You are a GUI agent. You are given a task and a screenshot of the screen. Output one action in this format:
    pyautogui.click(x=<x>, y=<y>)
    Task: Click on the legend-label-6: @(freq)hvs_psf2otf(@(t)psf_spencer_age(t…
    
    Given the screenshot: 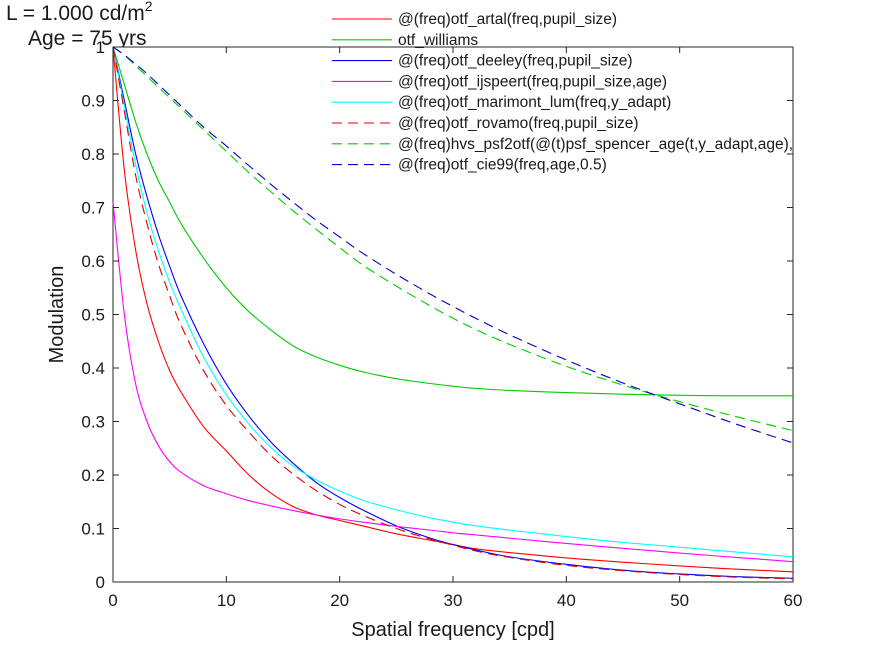 What is the action you would take?
    pyautogui.click(x=595, y=144)
    